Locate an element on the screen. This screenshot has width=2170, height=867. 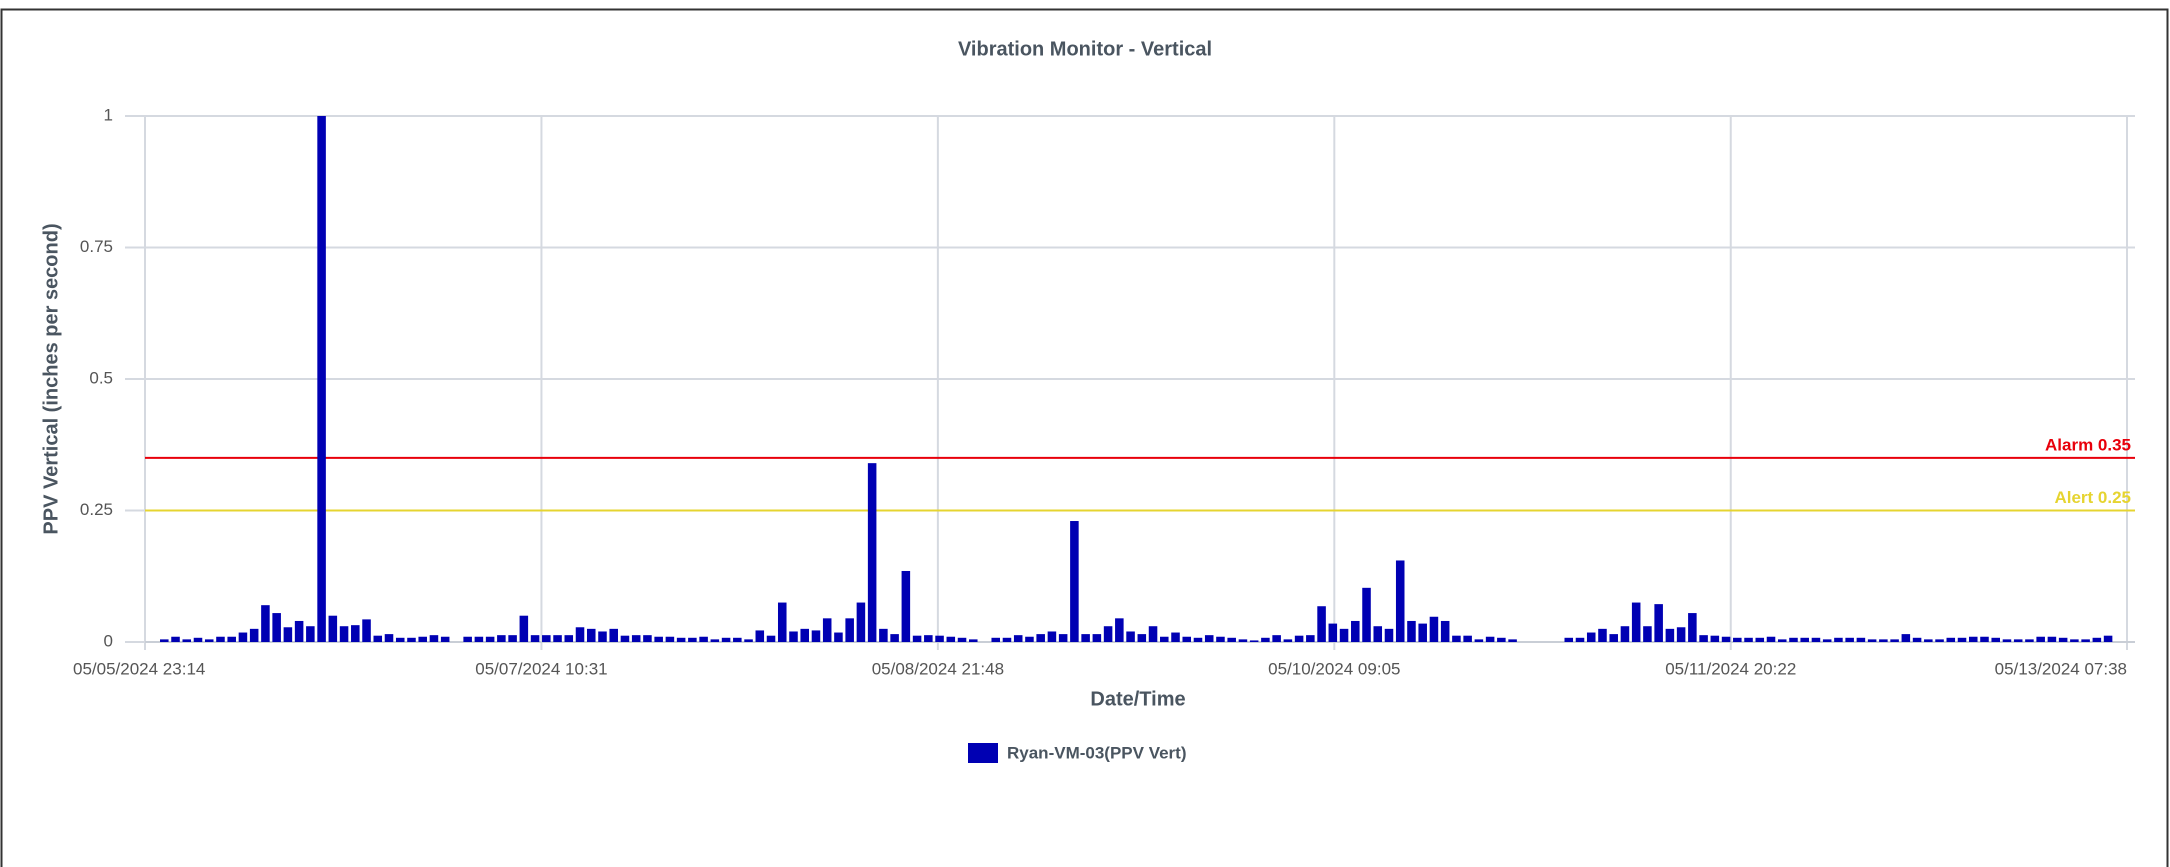
x-tick-label: 05/11/2024 20:22 is located at coordinates (1730, 668).